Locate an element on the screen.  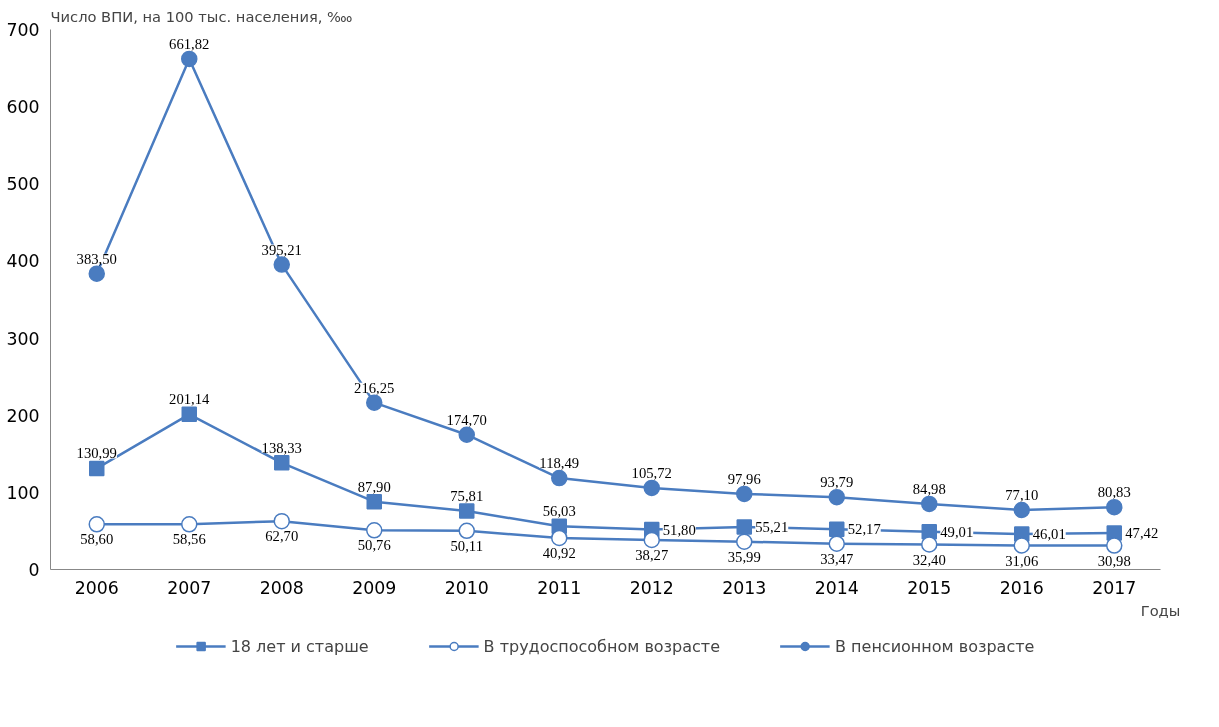
y-tick-label: 200 is located at coordinates (23, 415).